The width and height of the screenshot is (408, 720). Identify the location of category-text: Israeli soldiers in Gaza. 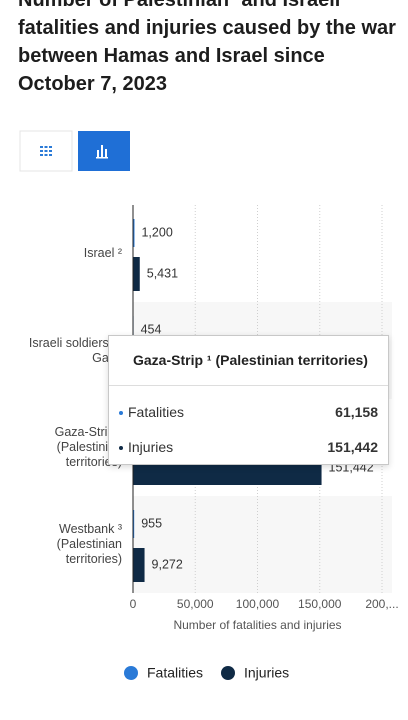
(75, 350).